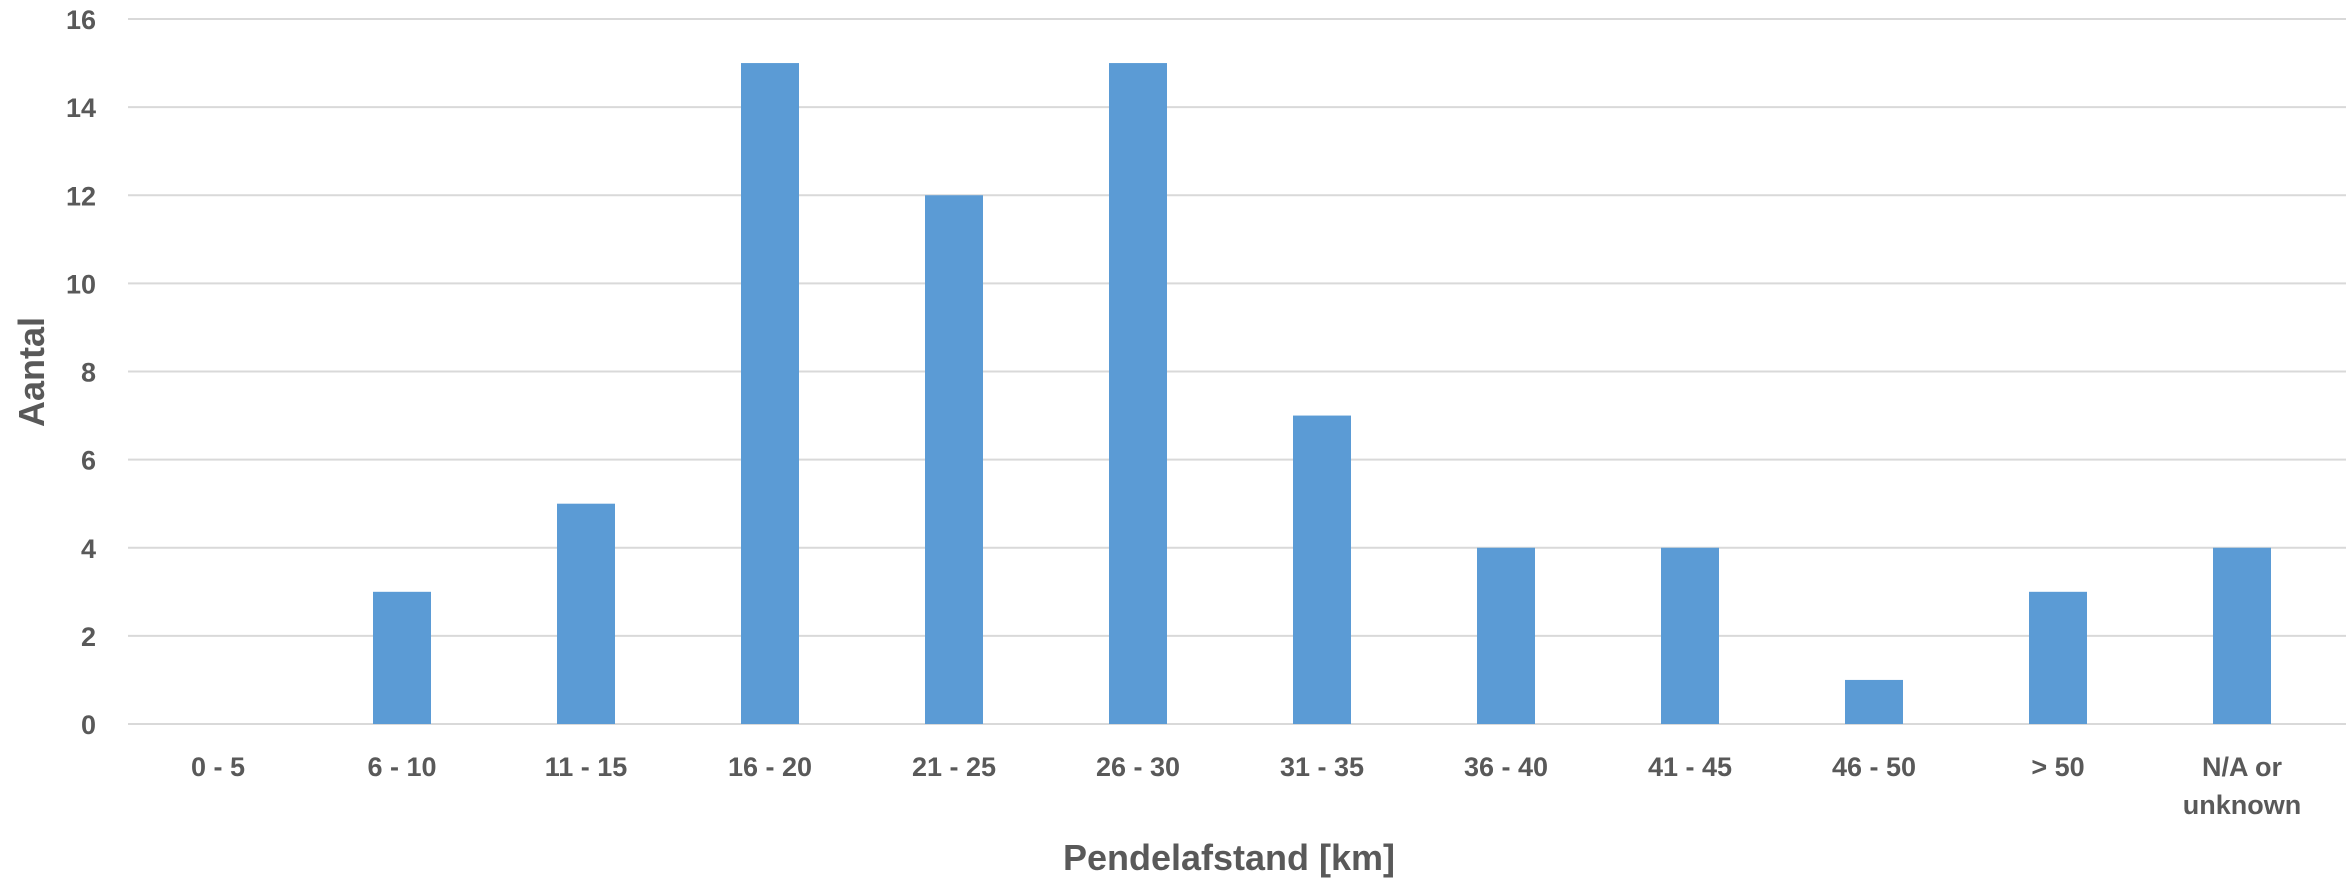 The width and height of the screenshot is (2346, 879). Describe the element at coordinates (954, 767) in the screenshot. I see `x-tick-label: 21 - 25` at that location.